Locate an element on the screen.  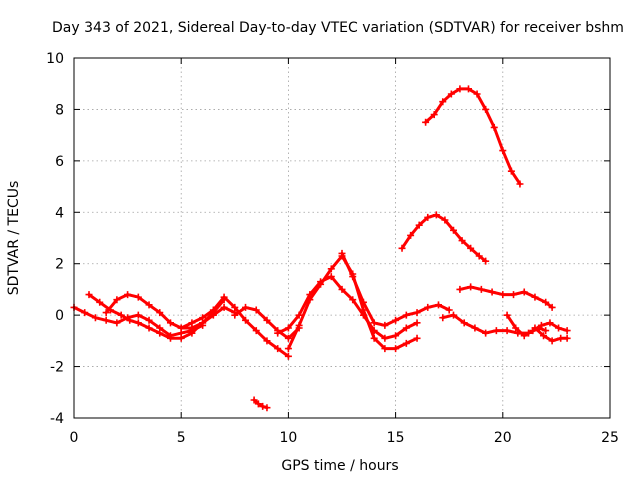
series-sat-a is located at coordinates (138, 321).